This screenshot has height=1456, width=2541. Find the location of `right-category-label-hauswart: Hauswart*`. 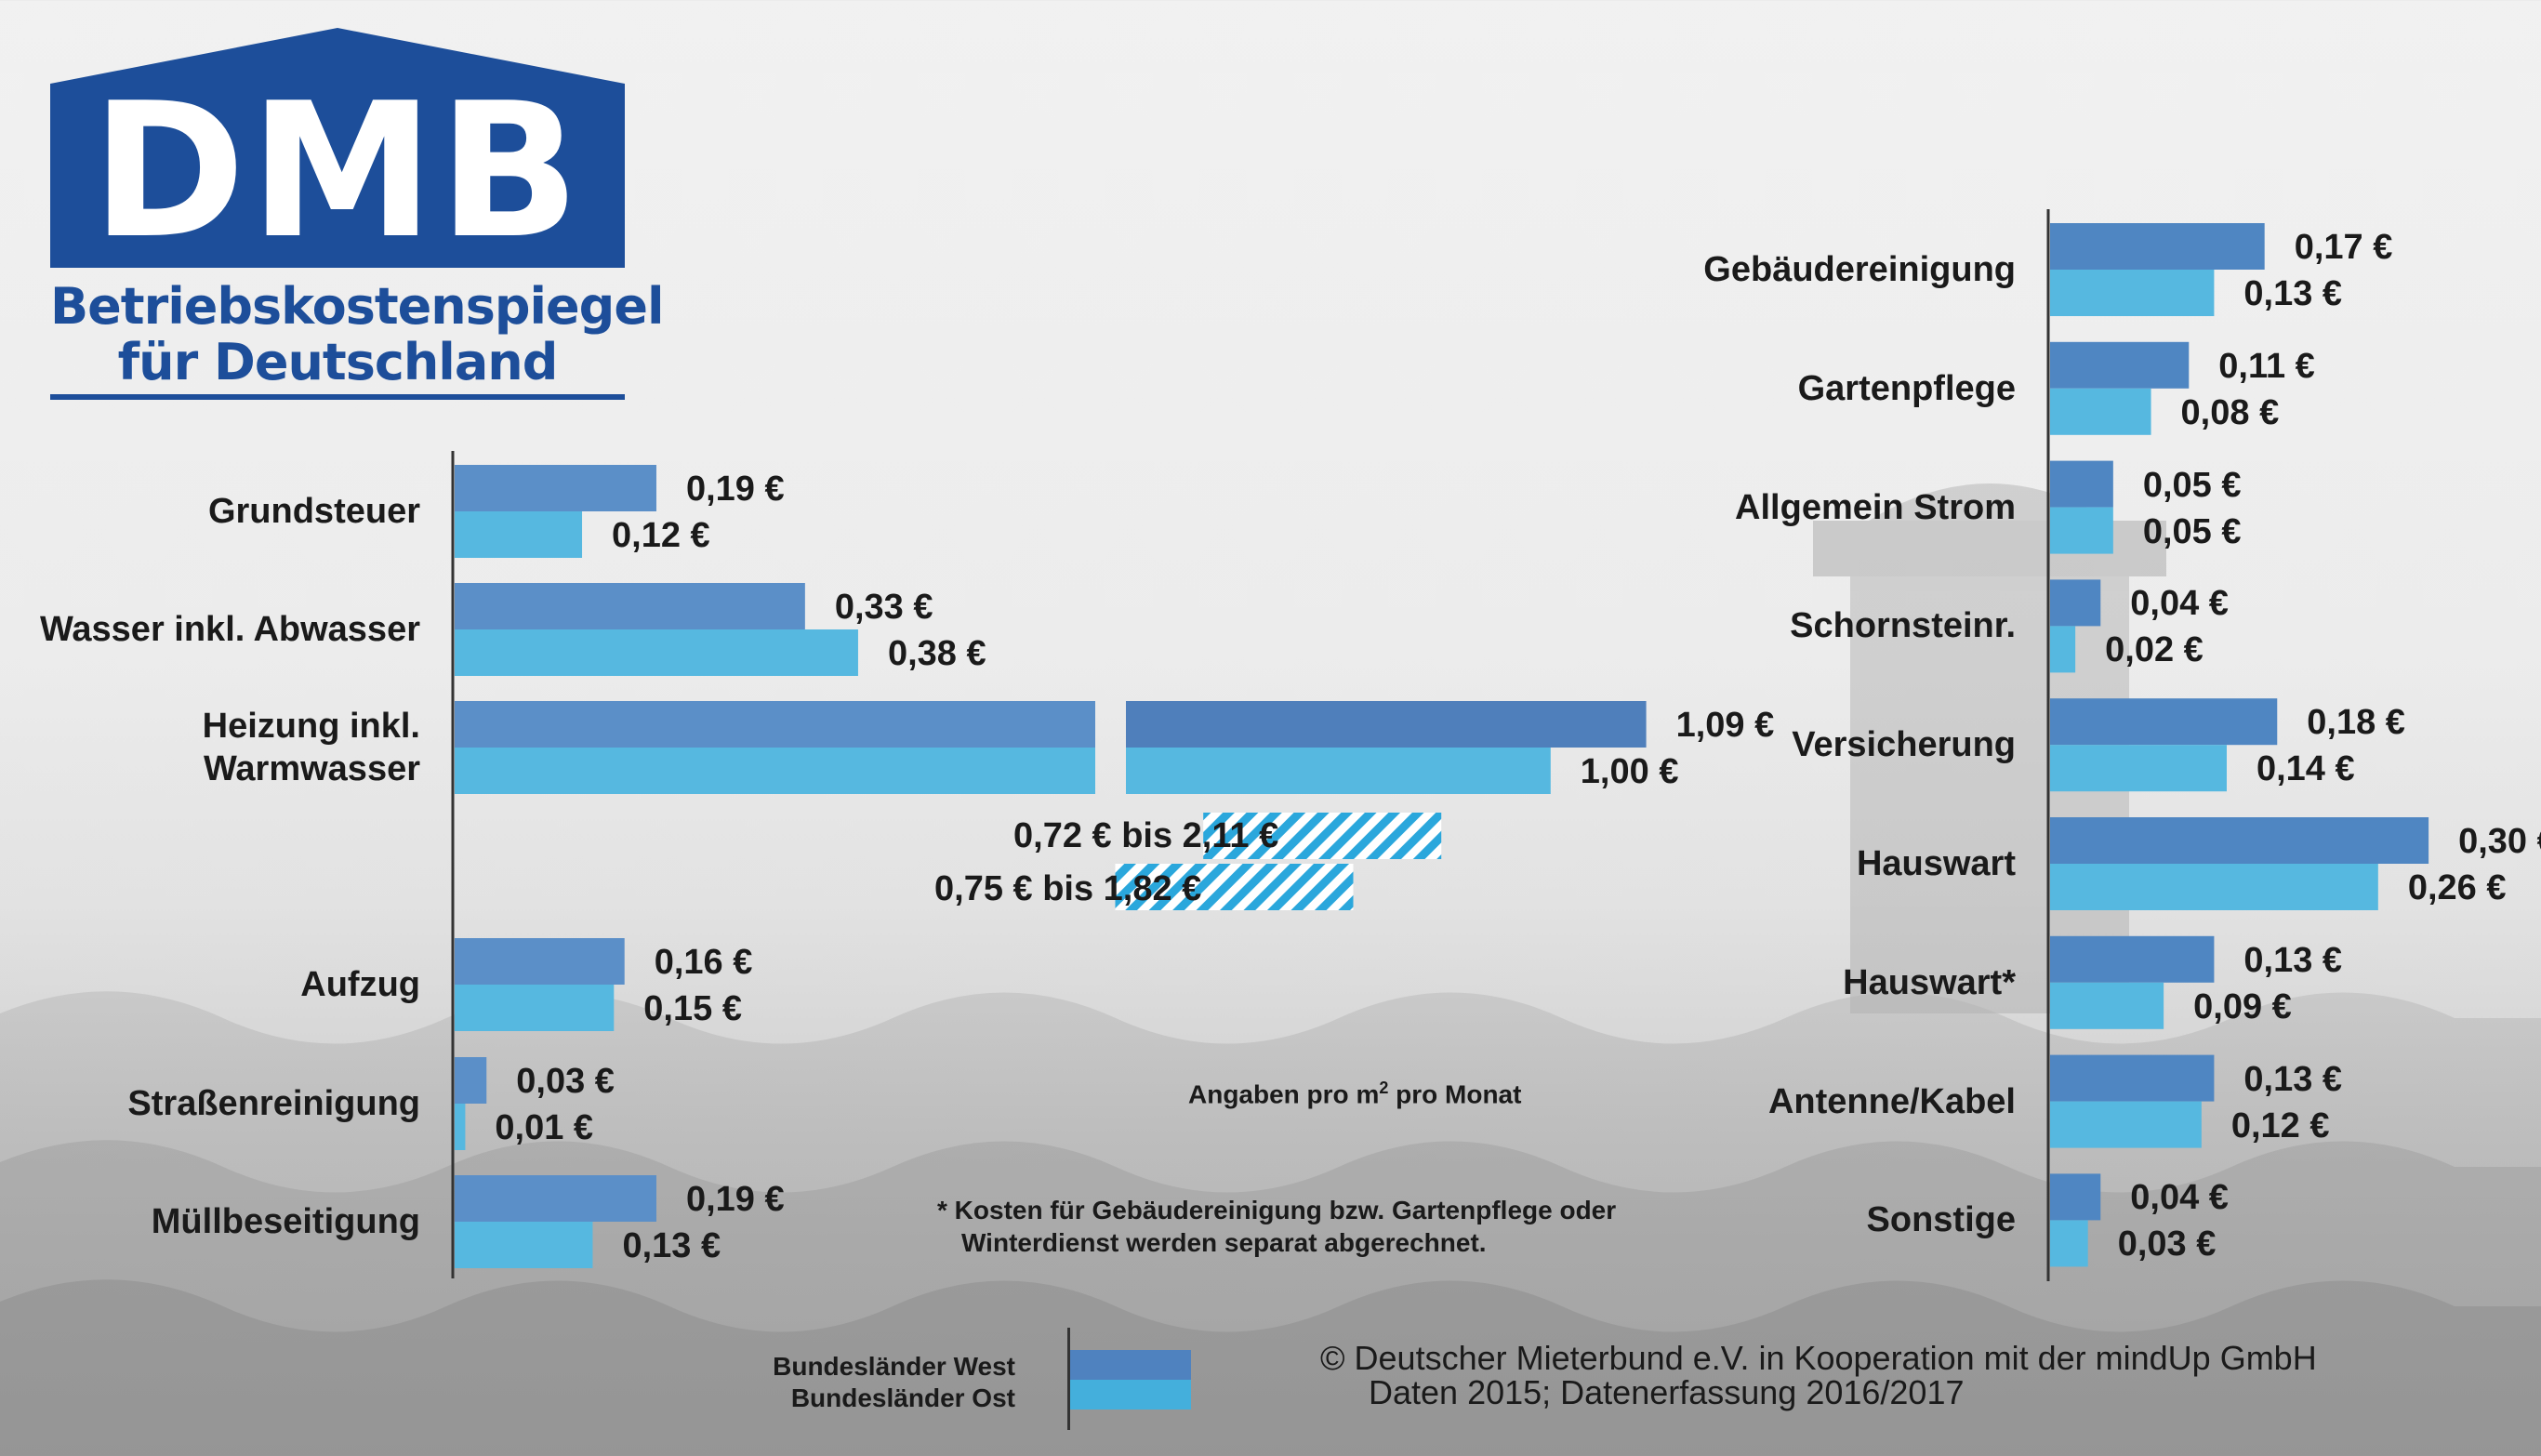

right-category-label-hauswart: Hauswart* is located at coordinates (1930, 982).